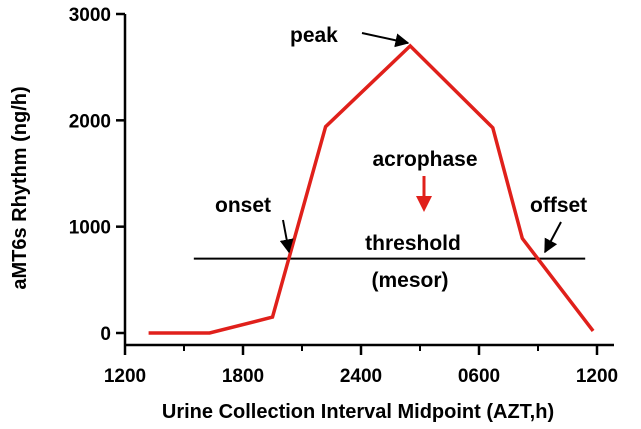 The image size is (641, 429). I want to click on onset-label: onset, so click(243, 205).